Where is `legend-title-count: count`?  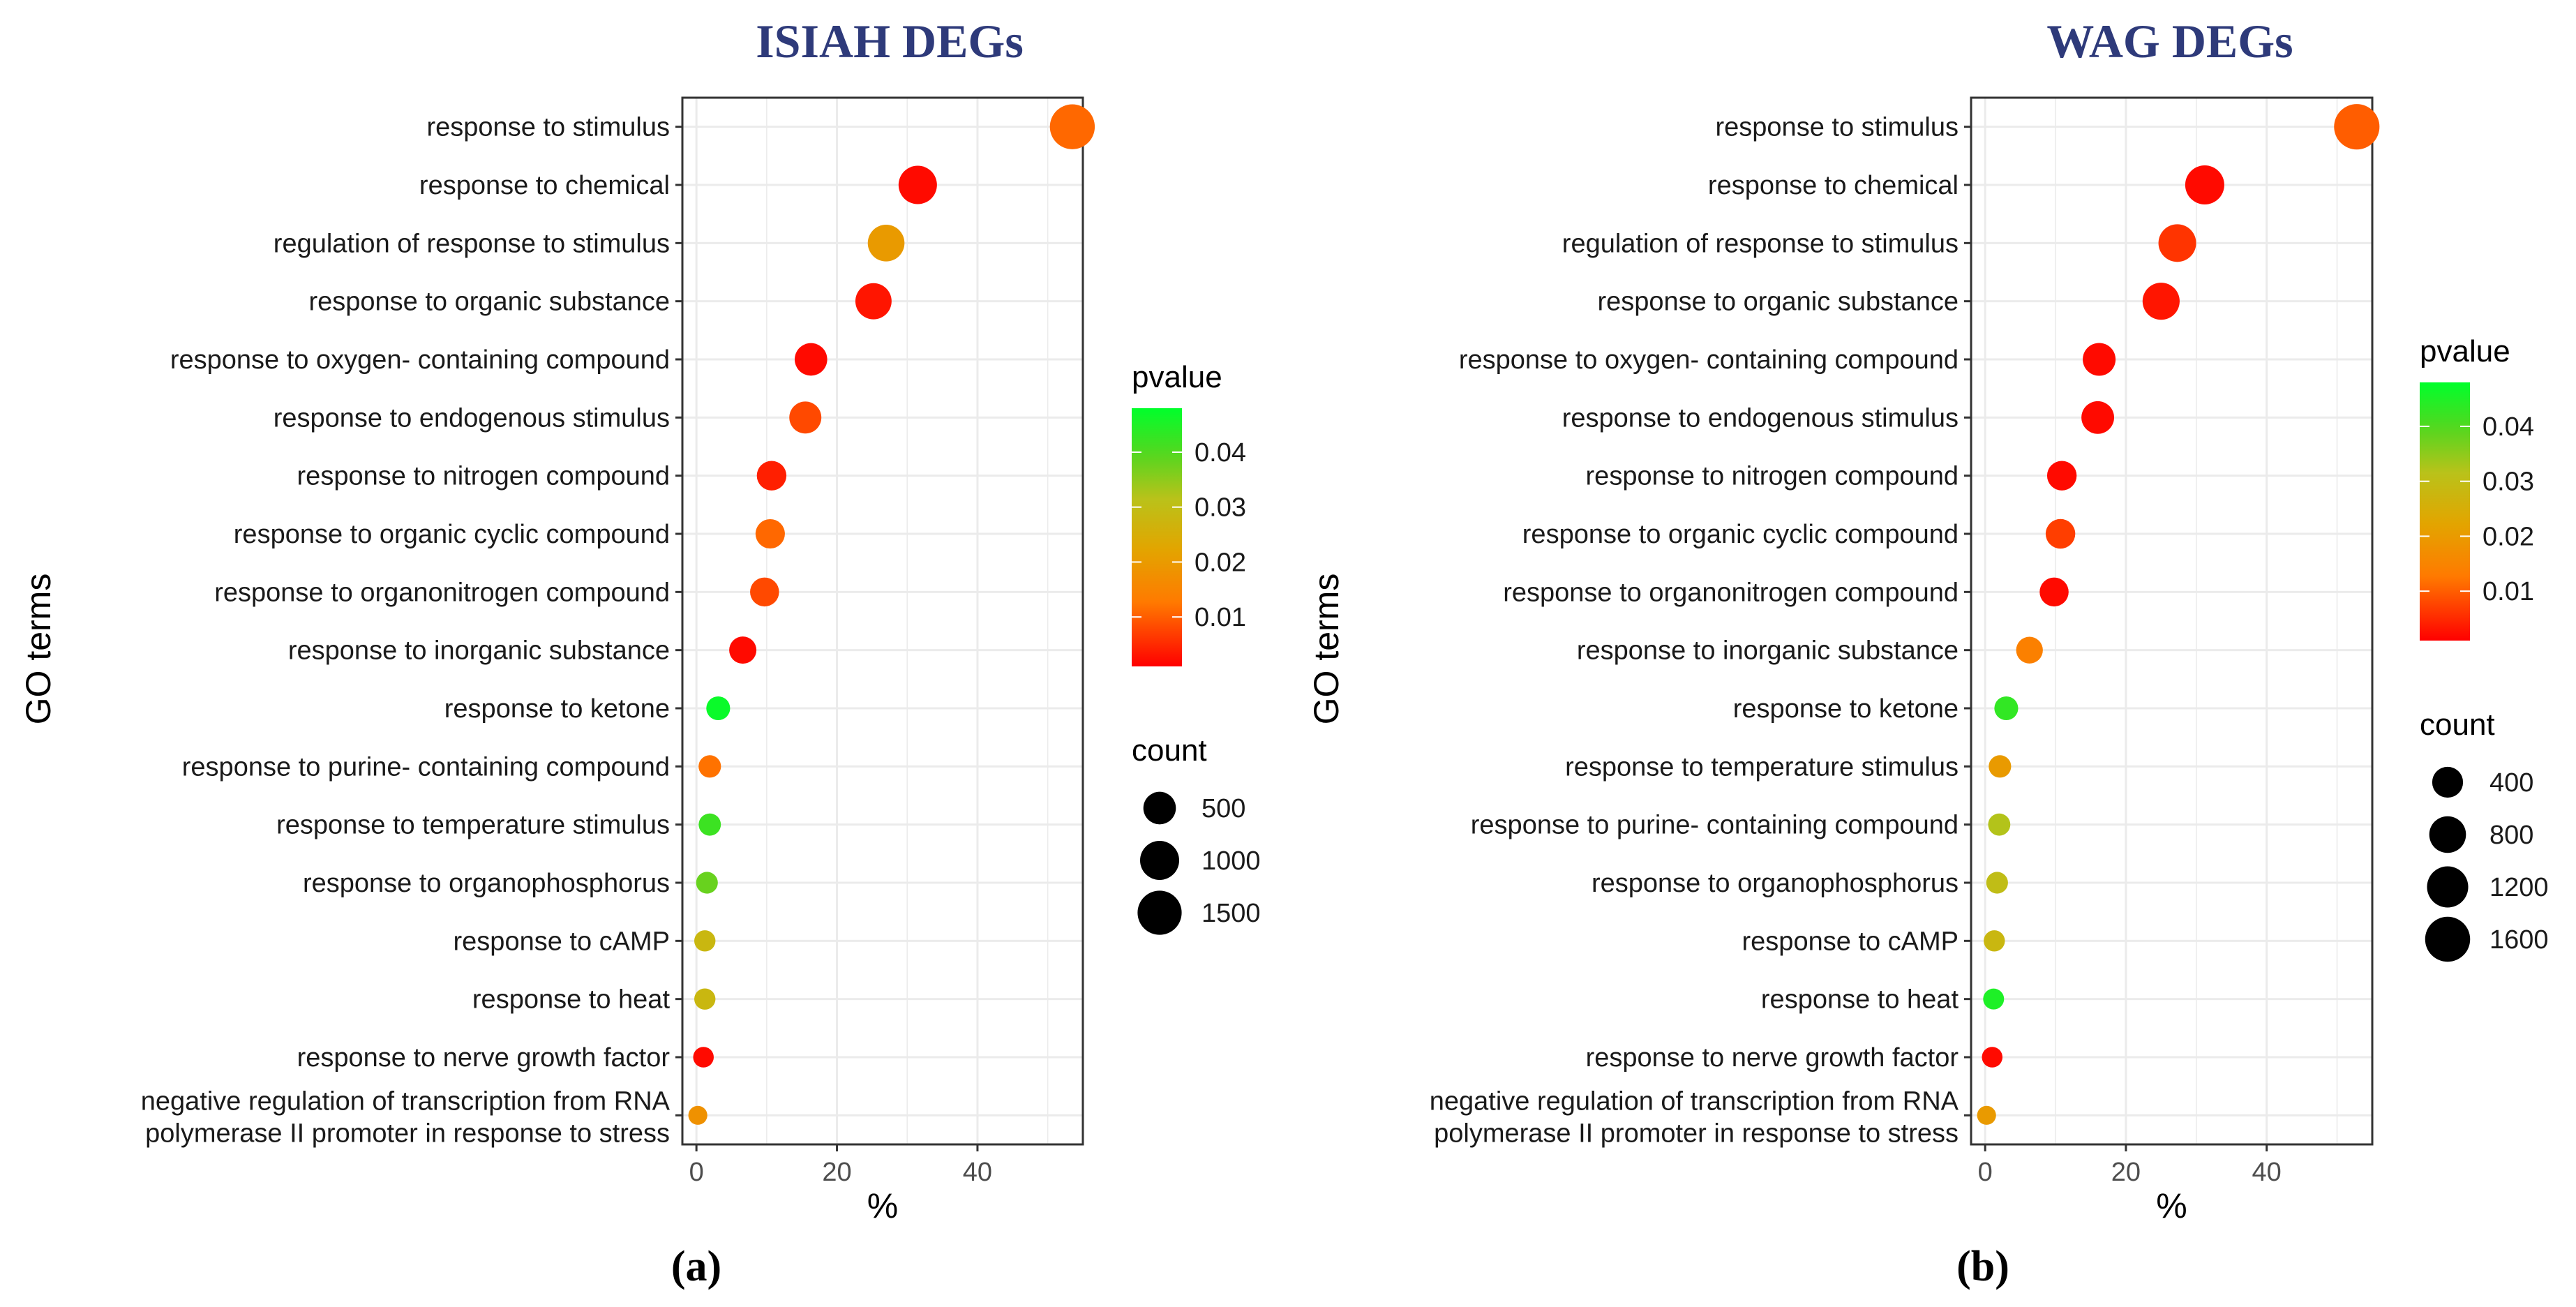 legend-title-count: count is located at coordinates (1169, 751).